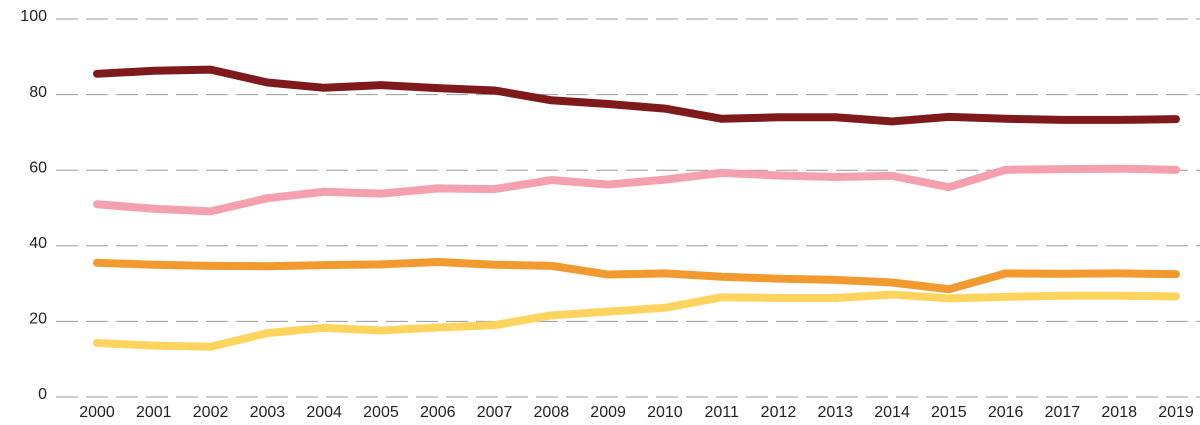 This screenshot has width=1200, height=425. I want to click on x-tick-label: 2019, so click(1176, 412).